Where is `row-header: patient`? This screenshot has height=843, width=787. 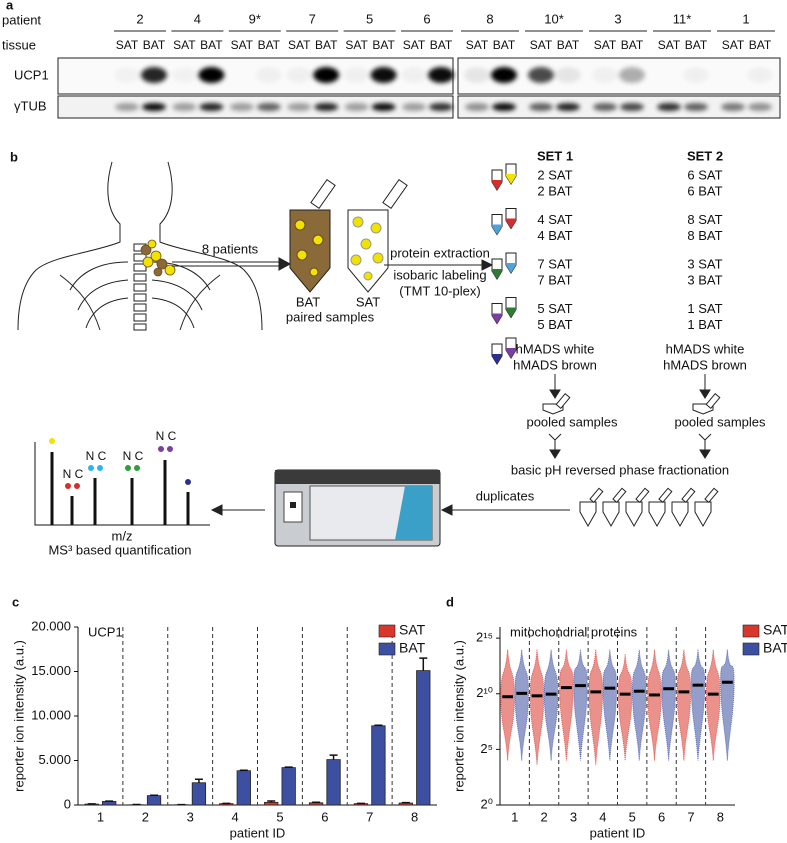 row-header: patient is located at coordinates (21, 19).